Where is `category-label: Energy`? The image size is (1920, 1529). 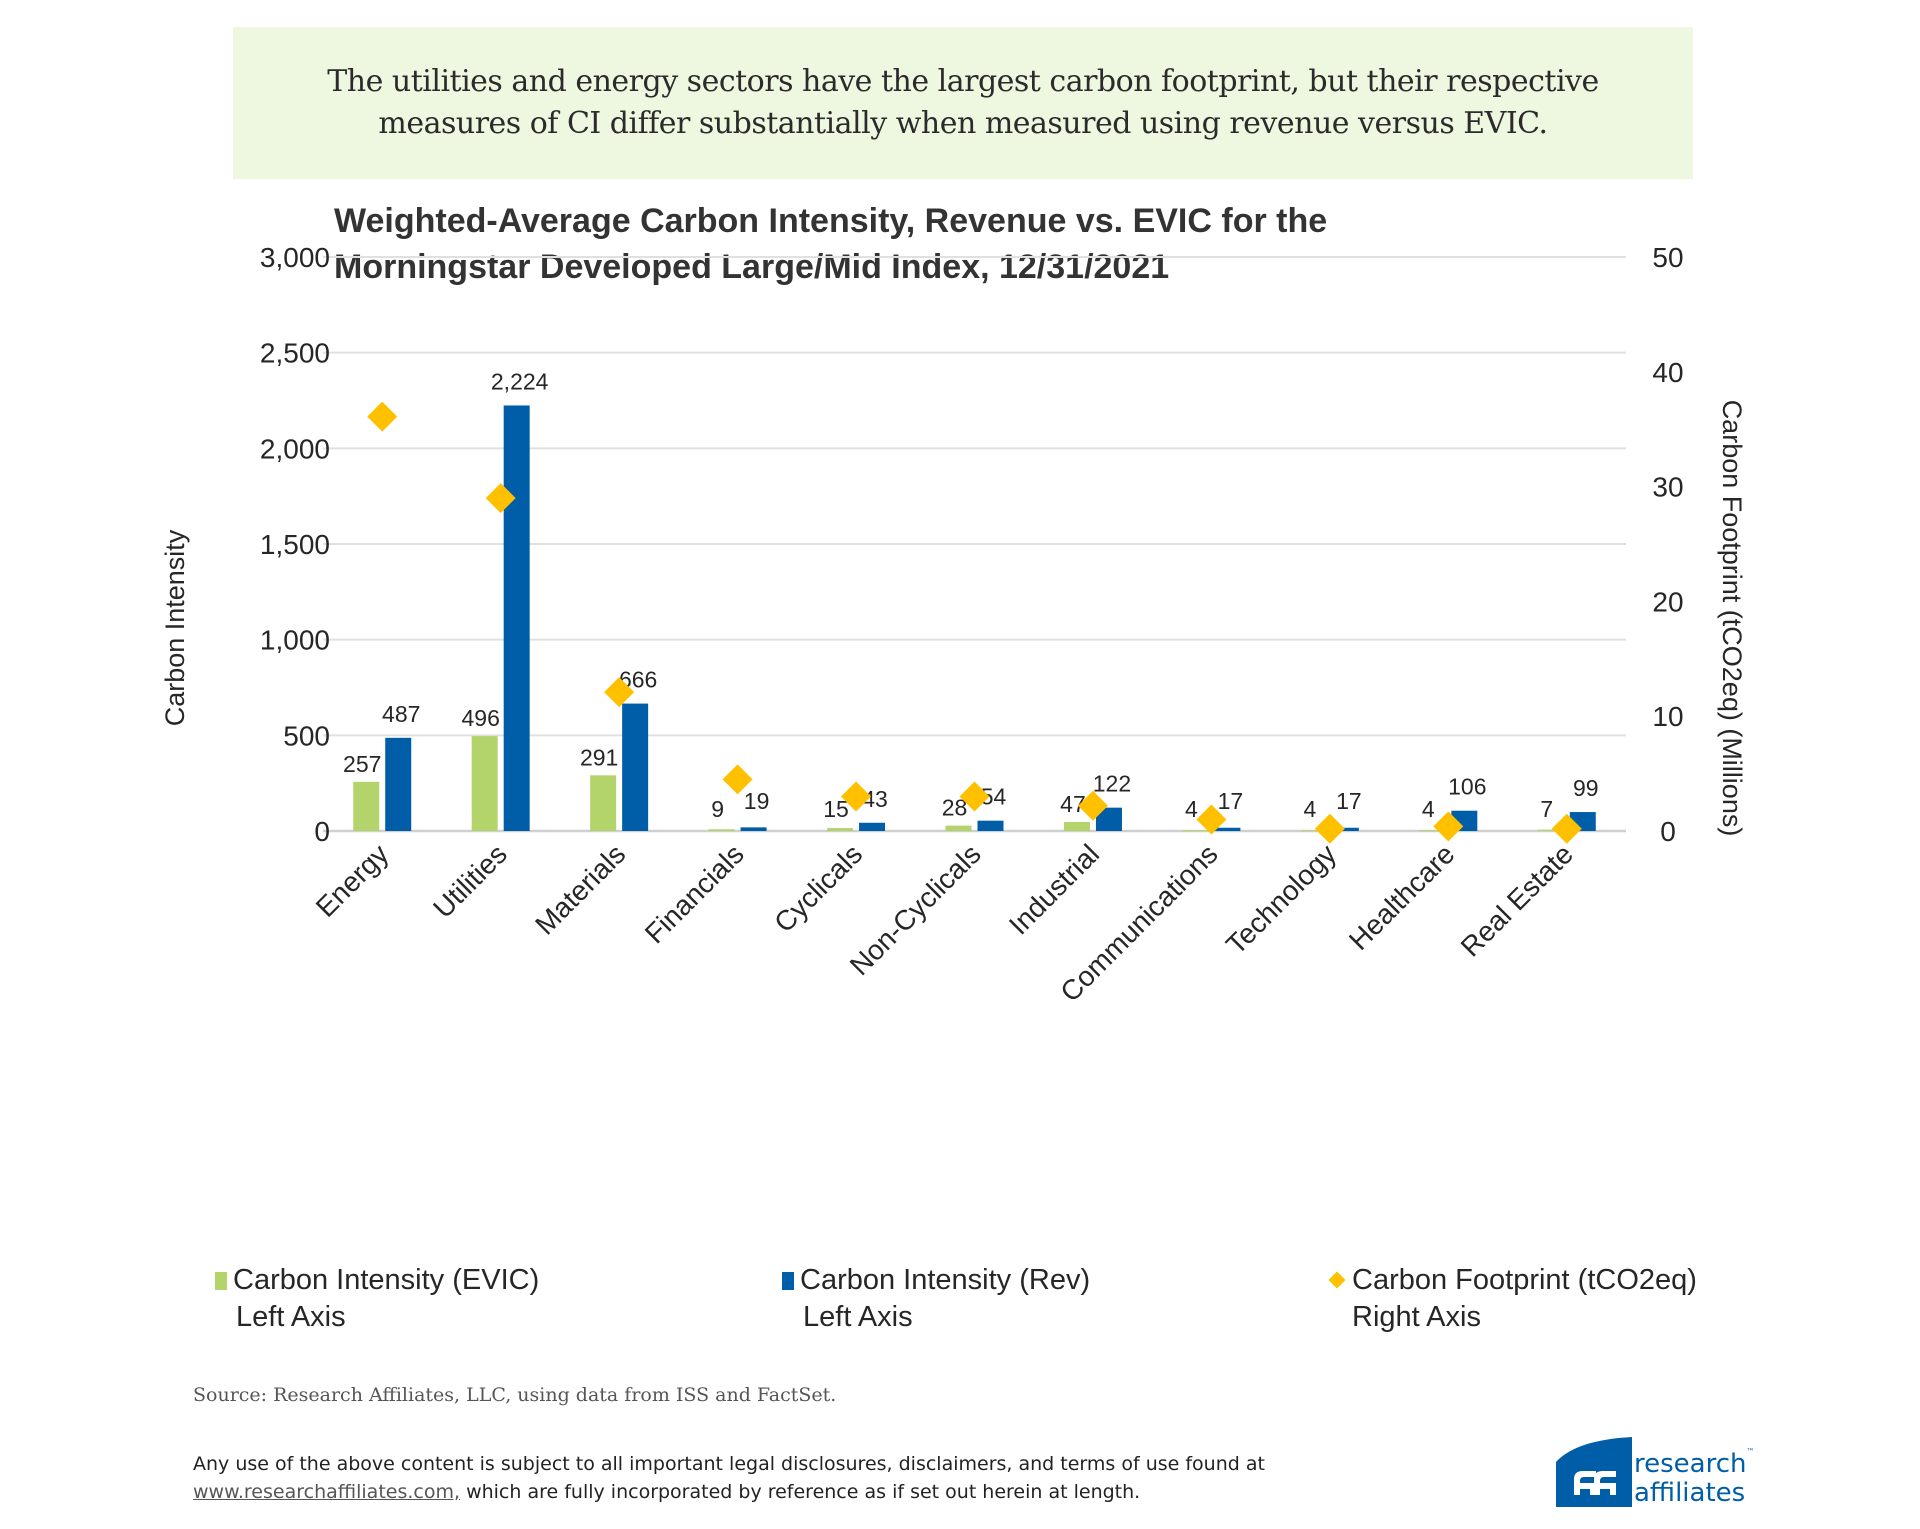 category-label: Energy is located at coordinates (352, 880).